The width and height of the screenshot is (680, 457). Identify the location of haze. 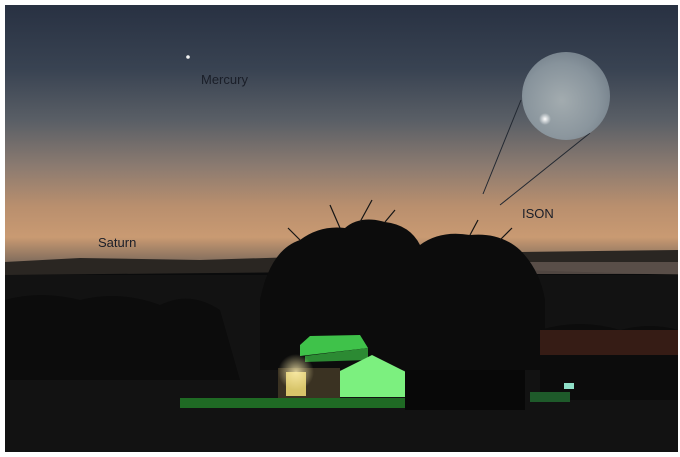
(599, 268).